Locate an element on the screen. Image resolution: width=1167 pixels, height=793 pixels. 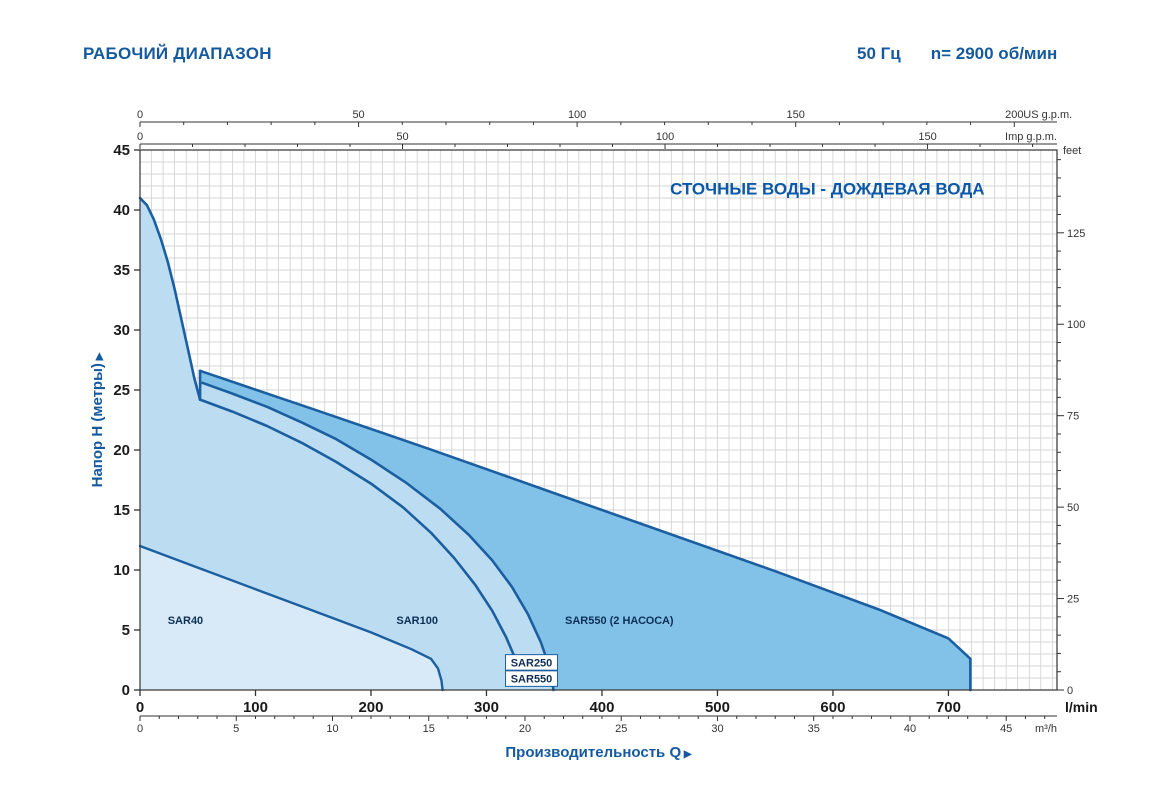
label-box-sar550 is located at coordinates (532, 678).